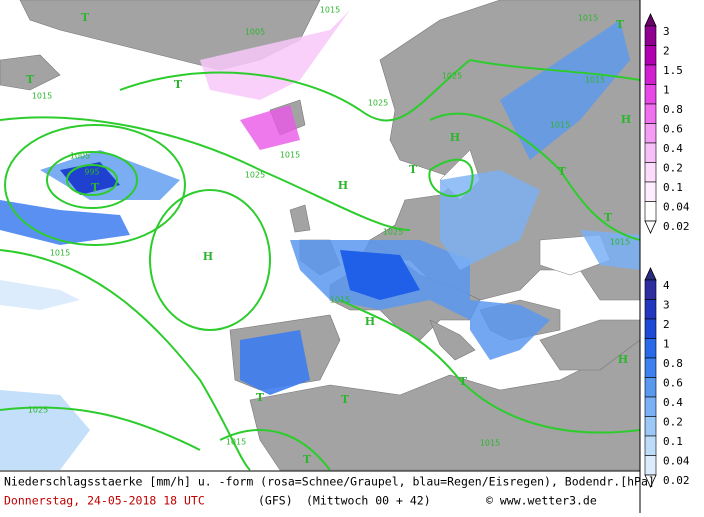 The height and width of the screenshot is (517, 704). I want to click on legend-label: 1.5, so click(673, 70).